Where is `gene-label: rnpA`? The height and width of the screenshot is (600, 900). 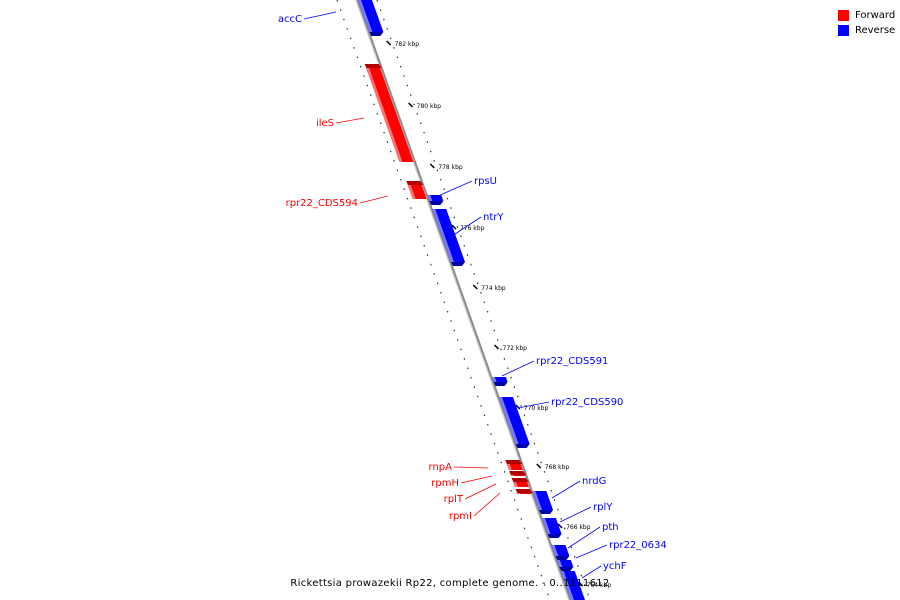 gene-label: rnpA is located at coordinates (441, 467).